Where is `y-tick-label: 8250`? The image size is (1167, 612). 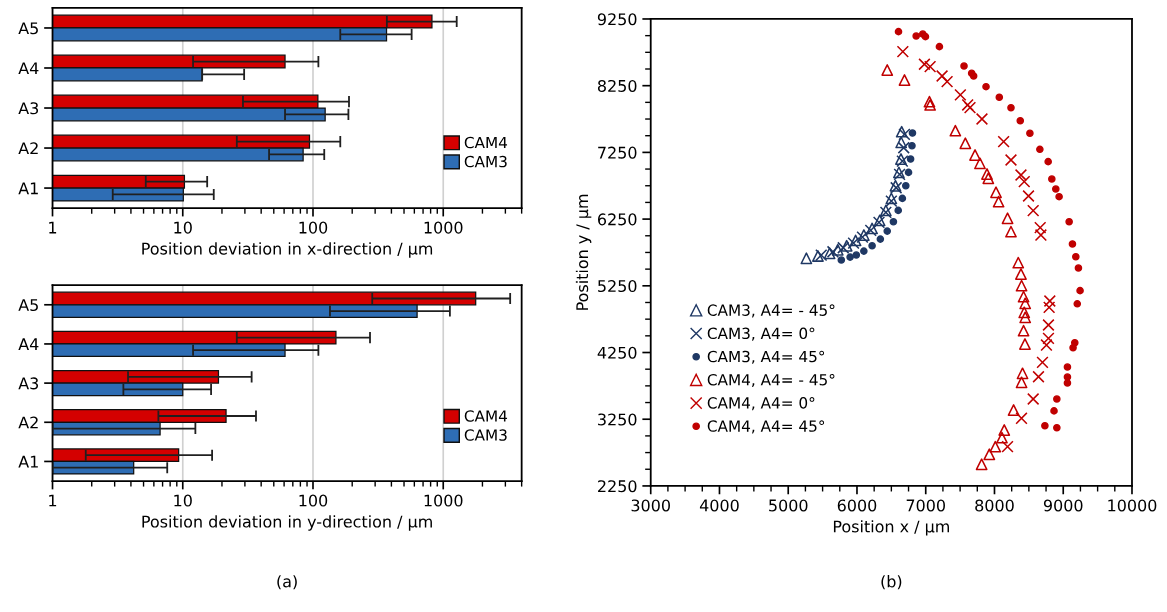
y-tick-label: 8250 is located at coordinates (617, 85).